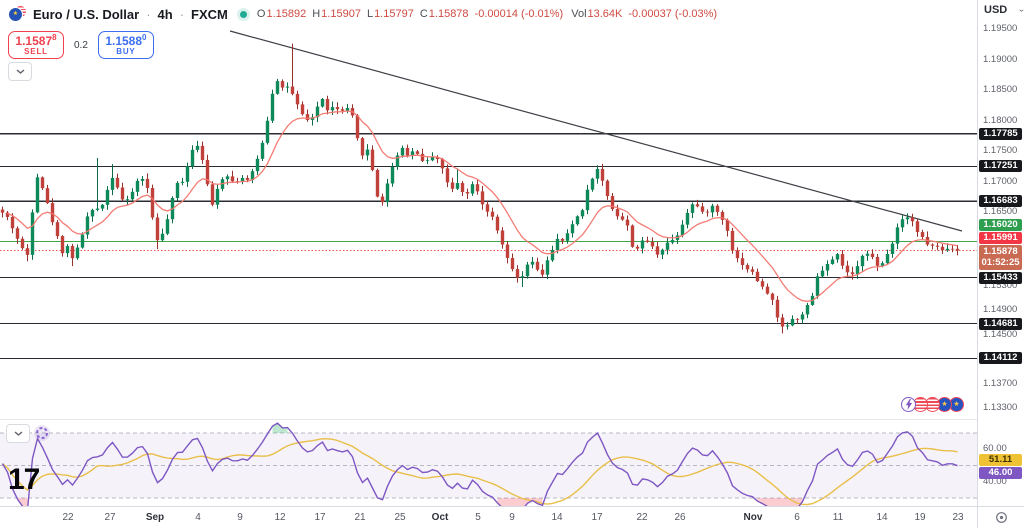 The width and height of the screenshot is (1024, 528). Describe the element at coordinates (1000, 460) in the screenshot. I see `rsi-ma-value-badge: 51.11` at that location.